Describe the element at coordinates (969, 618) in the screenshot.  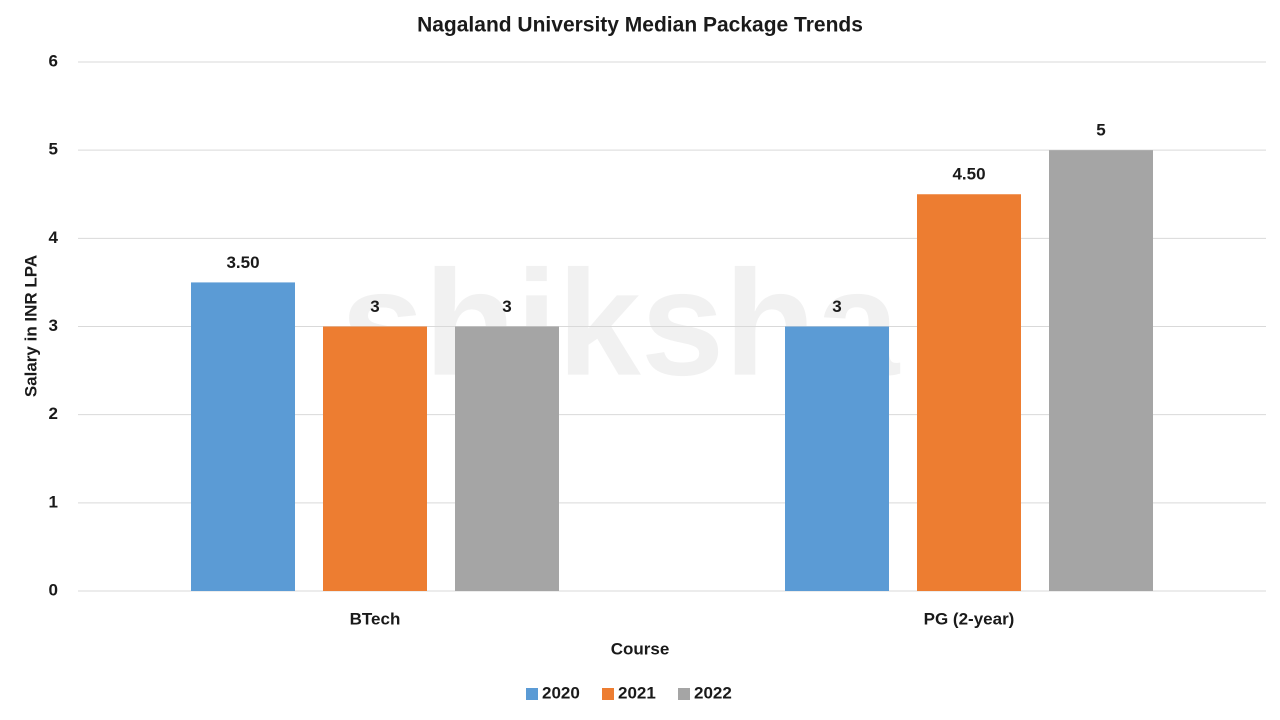
I see `x-tick-label: PG (2-year)` at that location.